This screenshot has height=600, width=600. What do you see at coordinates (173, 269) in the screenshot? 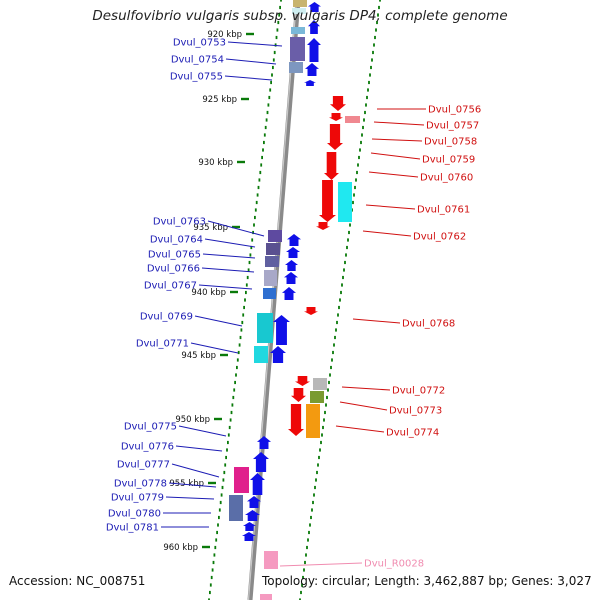
I see `forward-gene-label: Dvul_0766` at bounding box center [173, 269].